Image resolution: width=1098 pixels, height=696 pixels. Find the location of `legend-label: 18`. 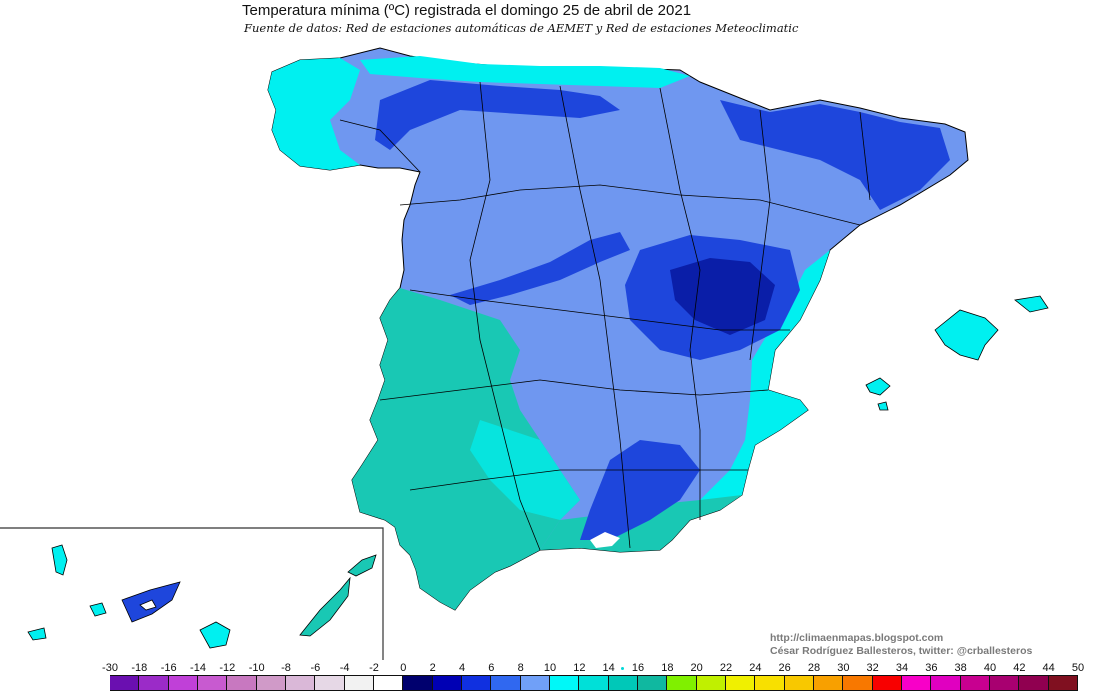

legend-label: 18 is located at coordinates (667, 668).